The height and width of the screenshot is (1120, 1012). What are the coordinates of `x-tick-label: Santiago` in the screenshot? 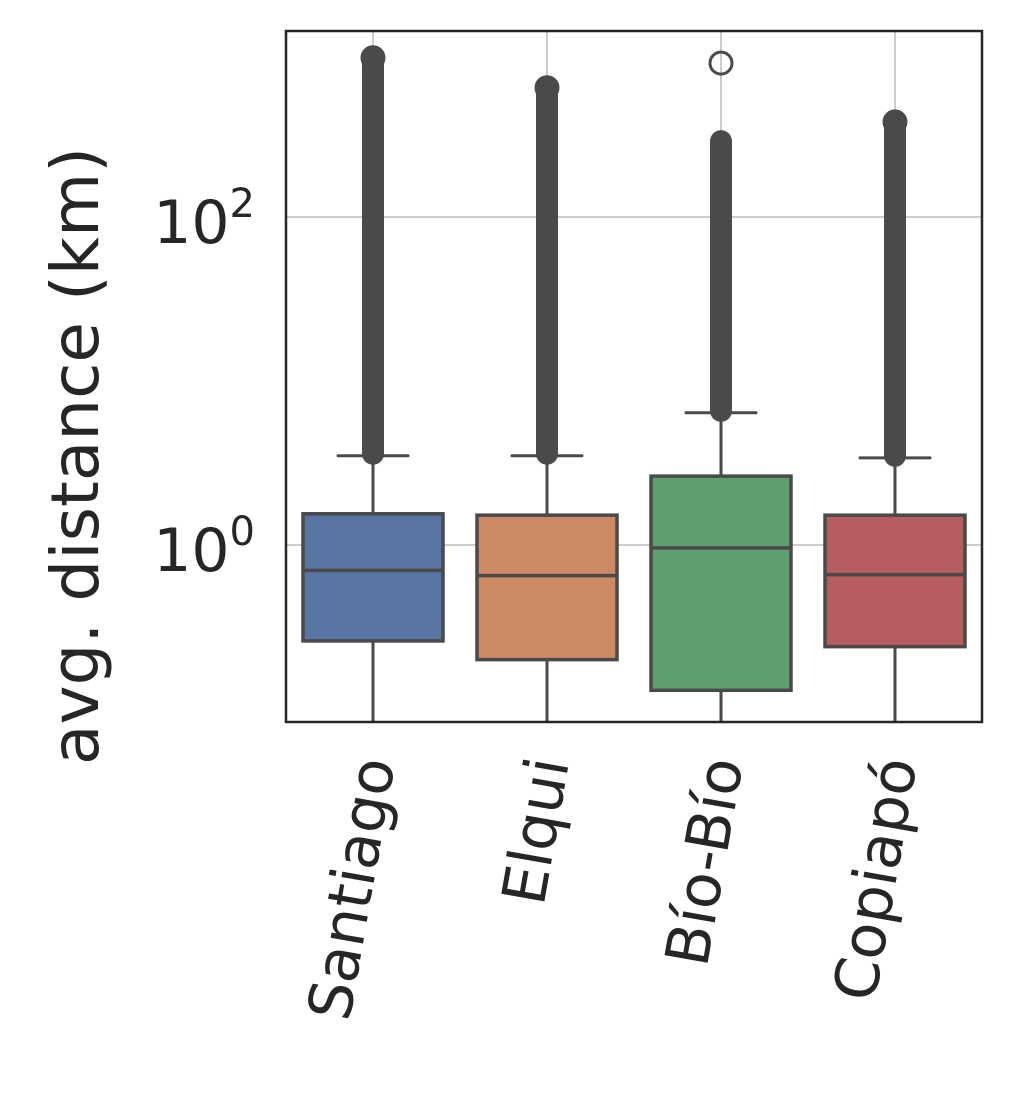 It's located at (352, 888).